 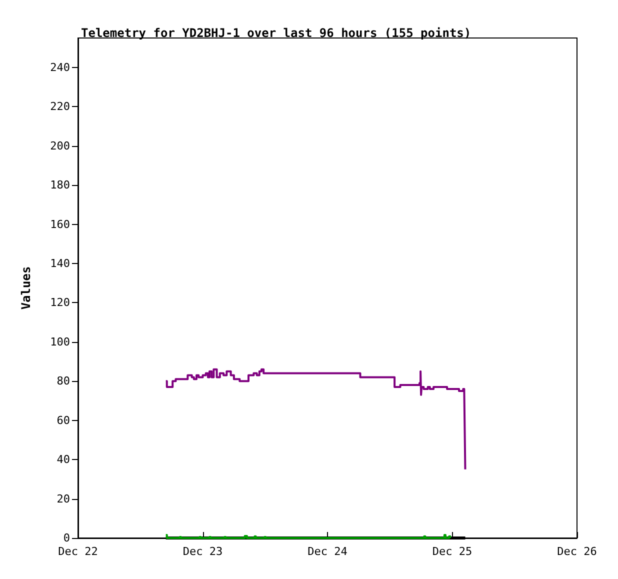 I want to click on y-tick-label: 20, so click(x=63, y=499).